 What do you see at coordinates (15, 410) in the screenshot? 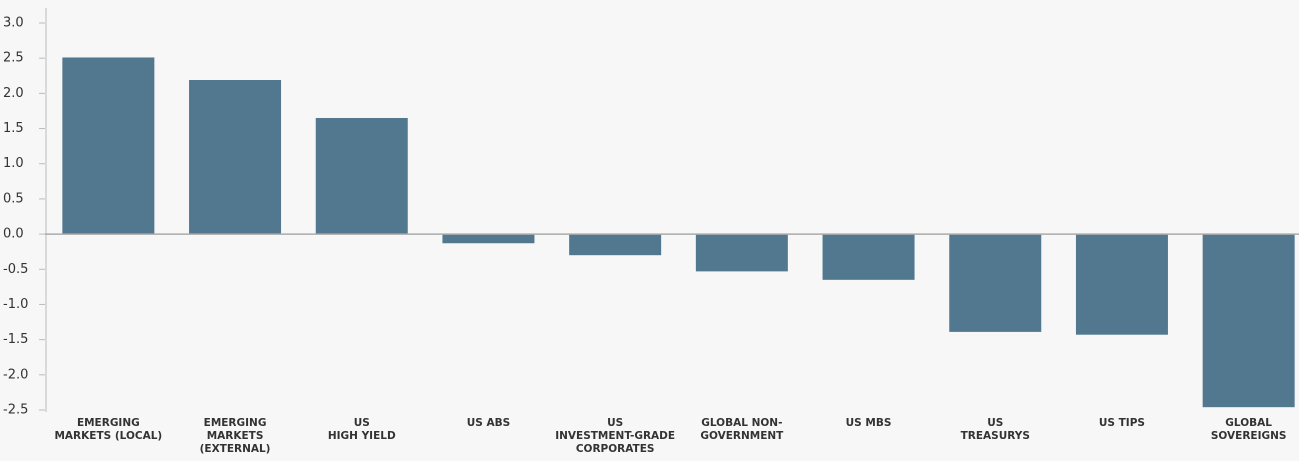
I see `y-tick-label: -2.5` at bounding box center [15, 410].